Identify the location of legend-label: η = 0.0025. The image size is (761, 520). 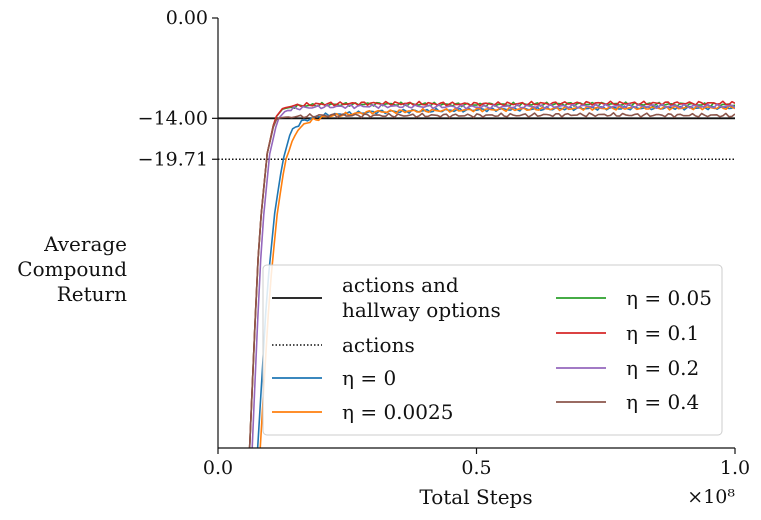
(397, 412).